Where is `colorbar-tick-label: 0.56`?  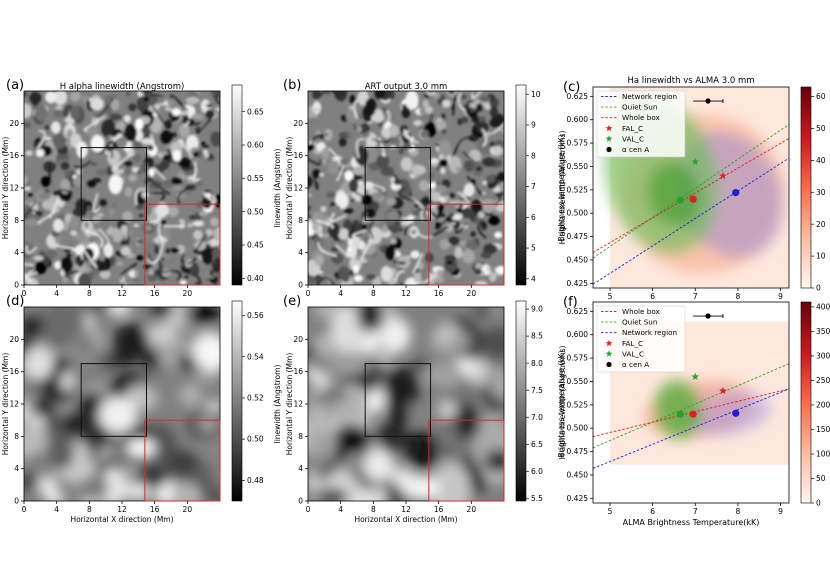 colorbar-tick-label: 0.56 is located at coordinates (255, 315).